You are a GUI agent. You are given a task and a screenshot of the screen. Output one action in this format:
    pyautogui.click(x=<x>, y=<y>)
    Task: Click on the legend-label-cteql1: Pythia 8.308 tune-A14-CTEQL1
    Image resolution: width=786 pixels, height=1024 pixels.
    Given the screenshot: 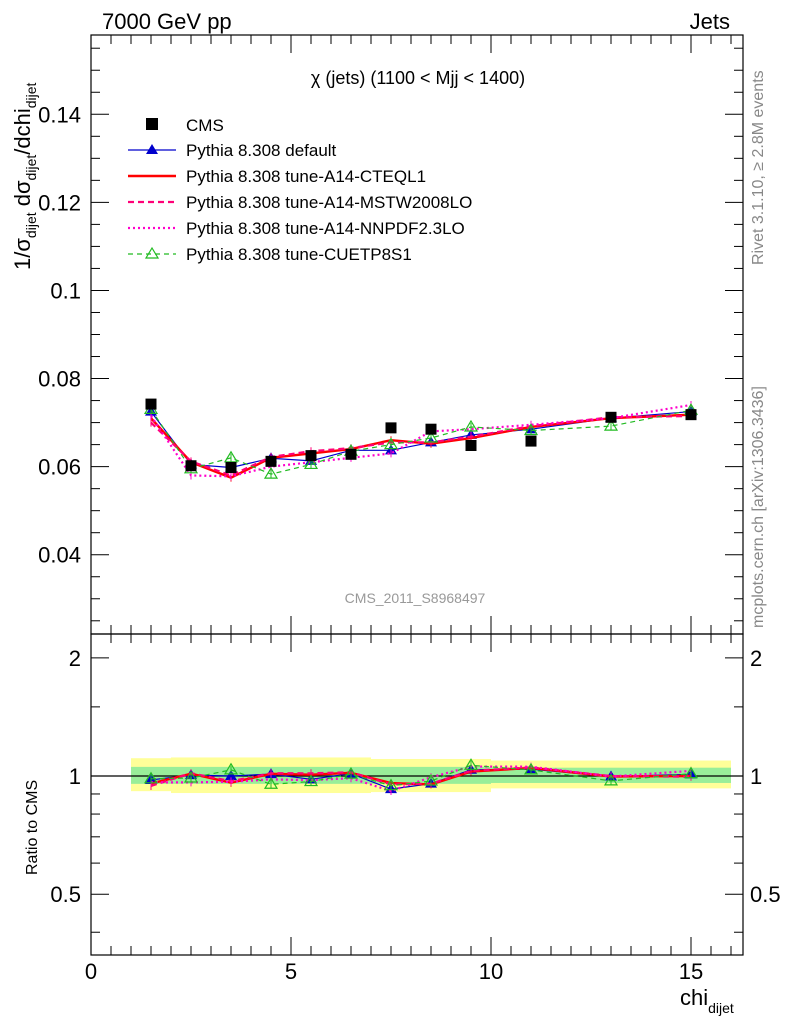 What is the action you would take?
    pyautogui.click(x=306, y=176)
    